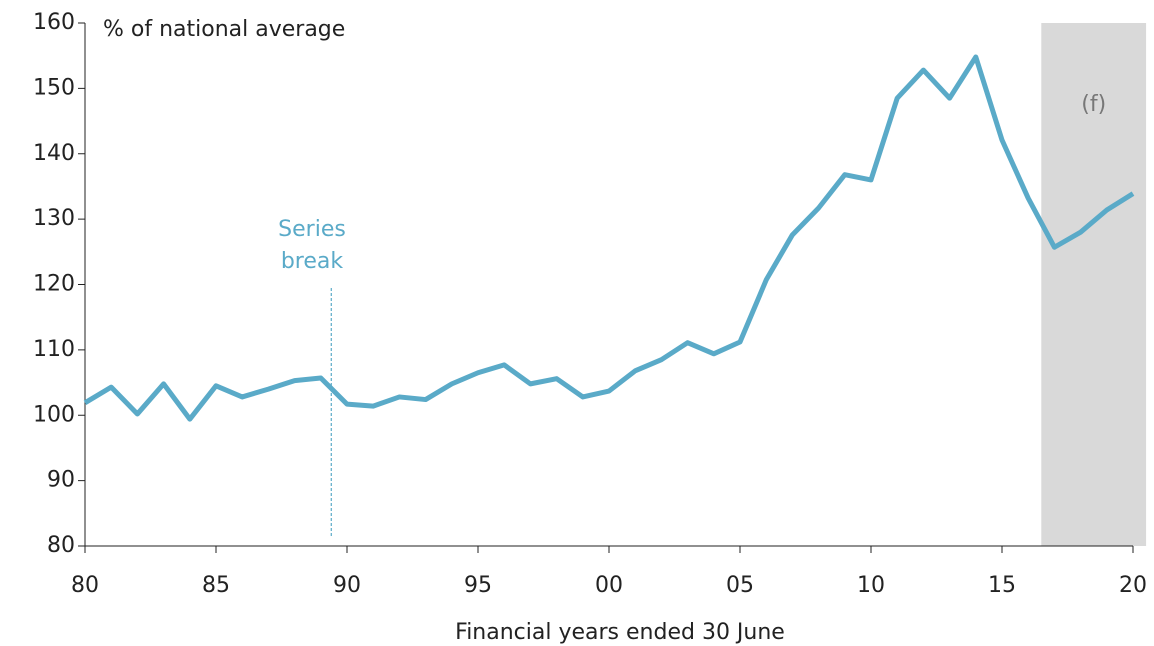  What do you see at coordinates (54, 284) in the screenshot?
I see `y-tick-label: 120` at bounding box center [54, 284].